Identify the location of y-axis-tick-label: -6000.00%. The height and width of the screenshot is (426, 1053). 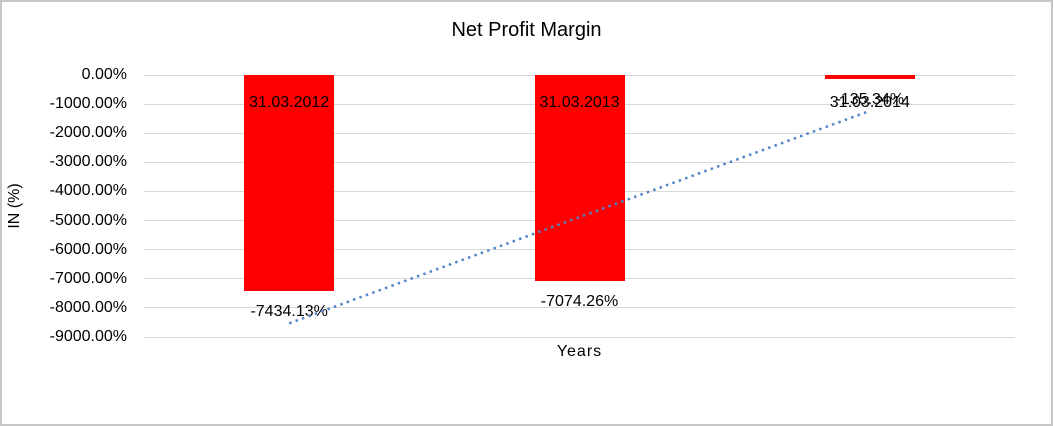
(88, 249).